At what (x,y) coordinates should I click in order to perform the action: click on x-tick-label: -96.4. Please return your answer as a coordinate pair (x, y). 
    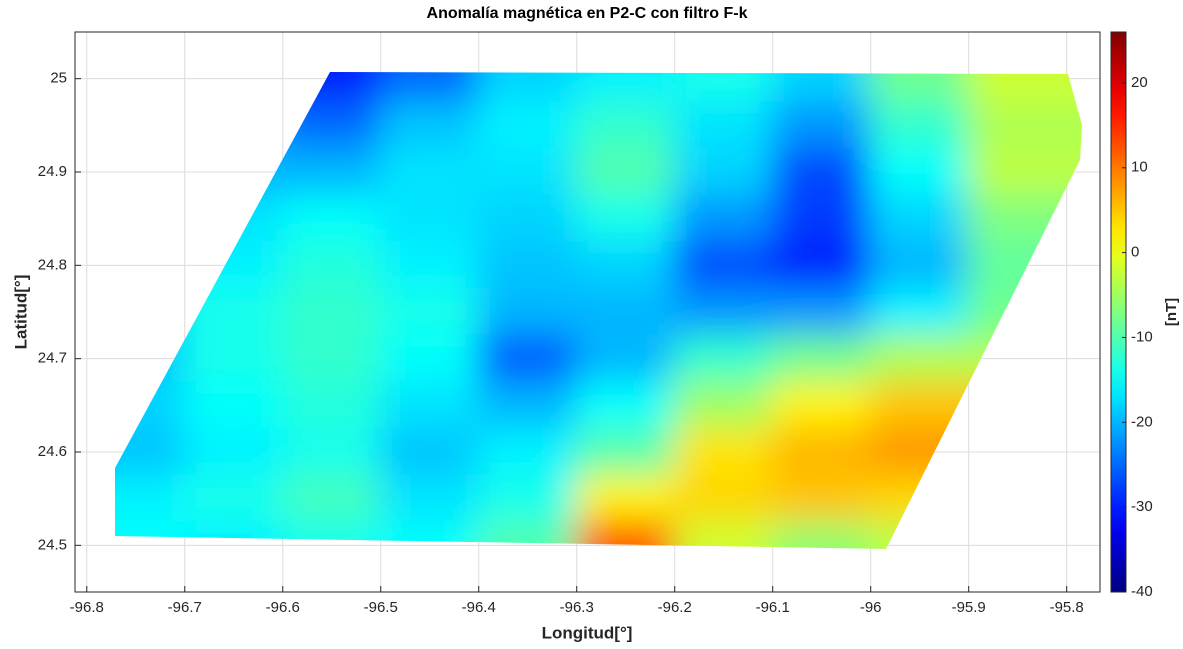
    Looking at the image, I should click on (479, 607).